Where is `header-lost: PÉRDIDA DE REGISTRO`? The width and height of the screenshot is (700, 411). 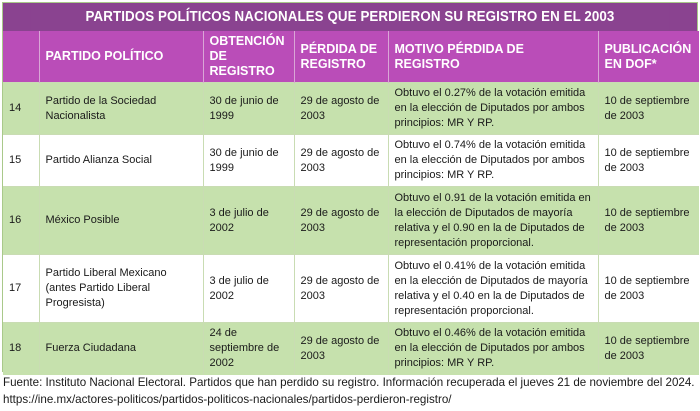 header-lost: PÉRDIDA DE REGISTRO is located at coordinates (340, 57).